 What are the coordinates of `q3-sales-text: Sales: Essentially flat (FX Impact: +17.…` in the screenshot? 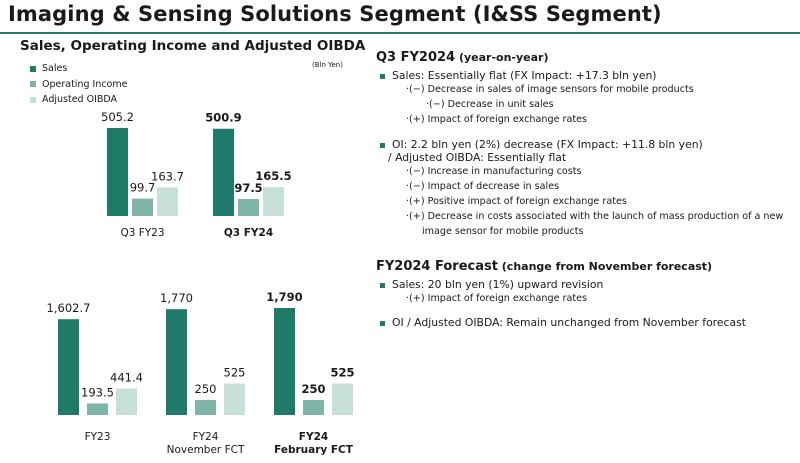 It's located at (524, 75).